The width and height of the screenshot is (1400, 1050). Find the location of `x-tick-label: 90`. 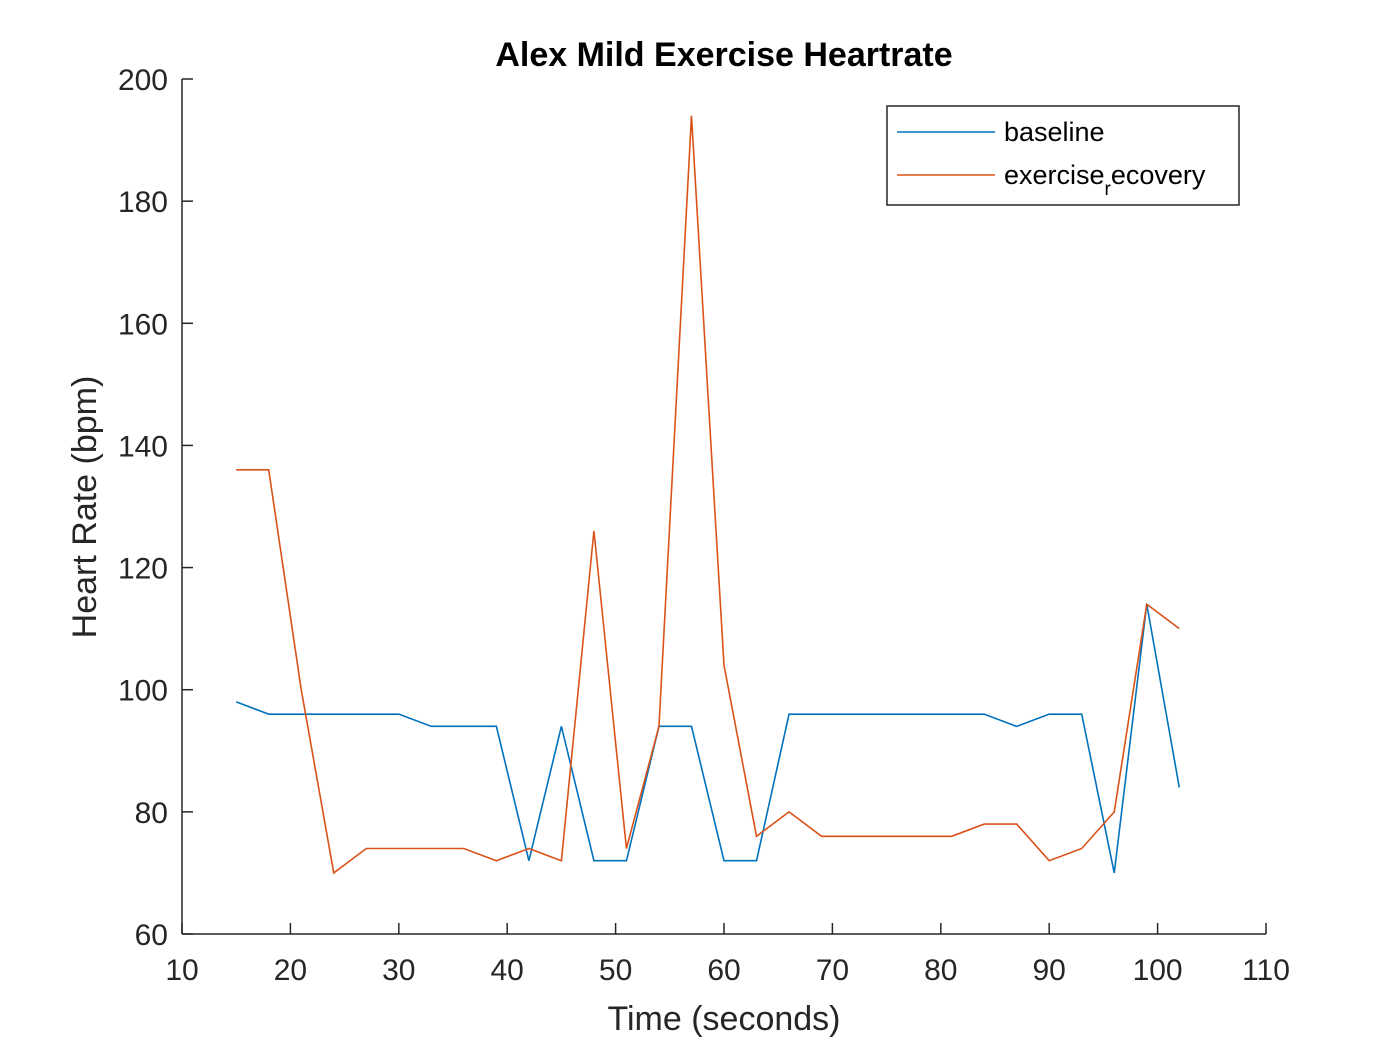

x-tick-label: 90 is located at coordinates (1049, 970).